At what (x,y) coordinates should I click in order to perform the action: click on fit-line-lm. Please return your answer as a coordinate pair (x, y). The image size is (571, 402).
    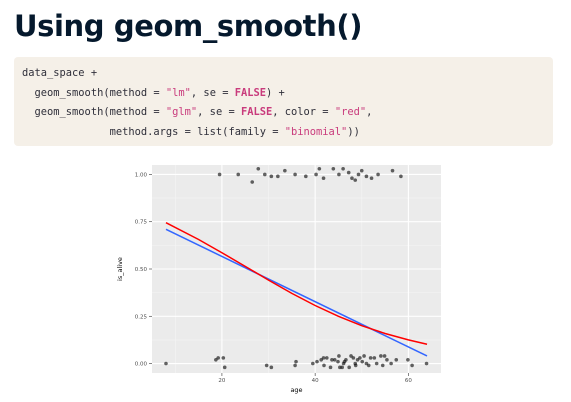
    Looking at the image, I should click on (296, 292).